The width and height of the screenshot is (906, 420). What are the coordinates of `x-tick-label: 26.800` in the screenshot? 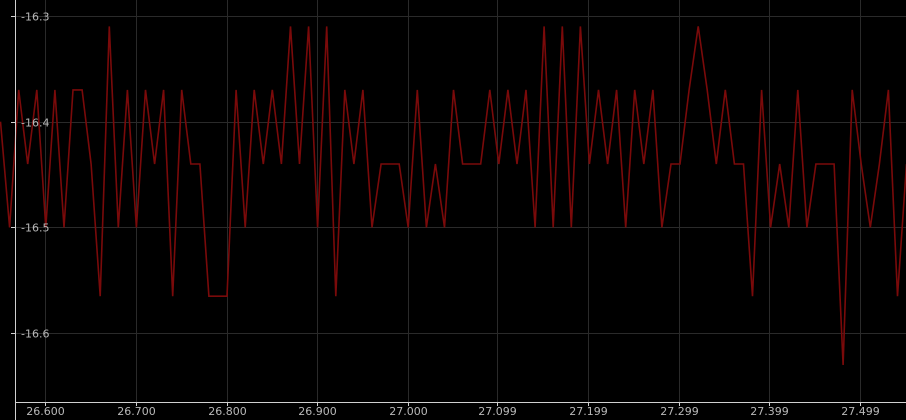 It's located at (227, 411).